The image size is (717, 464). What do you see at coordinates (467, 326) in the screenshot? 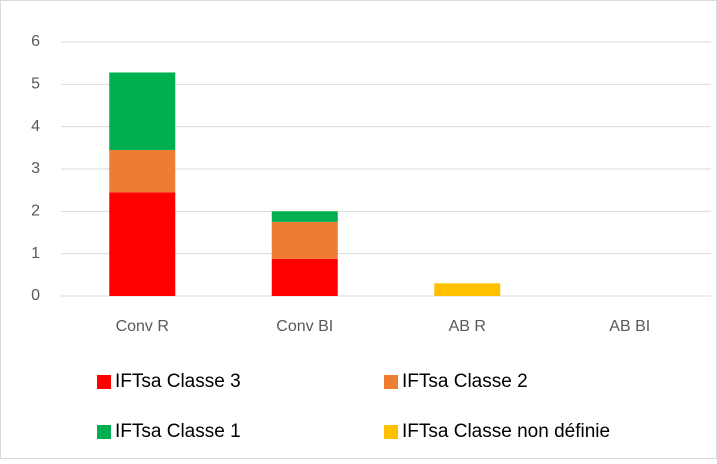
I see `x-tick-label: AB R` at bounding box center [467, 326].